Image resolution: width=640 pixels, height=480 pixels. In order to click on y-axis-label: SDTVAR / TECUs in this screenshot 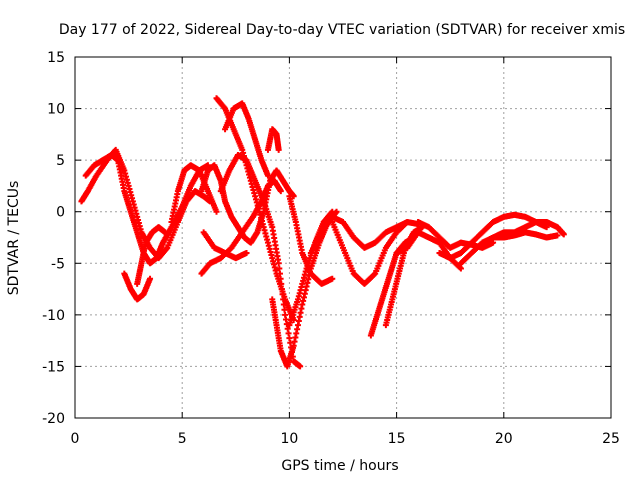, I will do `click(14, 238)`.